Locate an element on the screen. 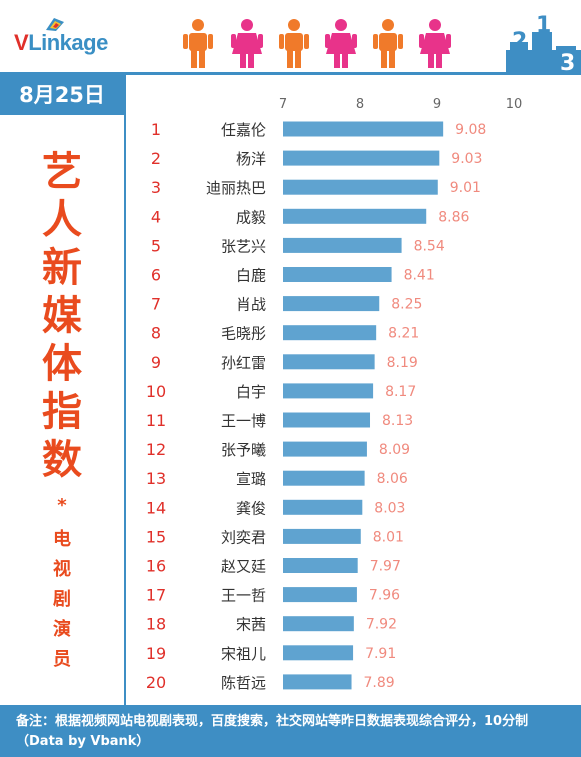  rank-label: 10 is located at coordinates (156, 391).